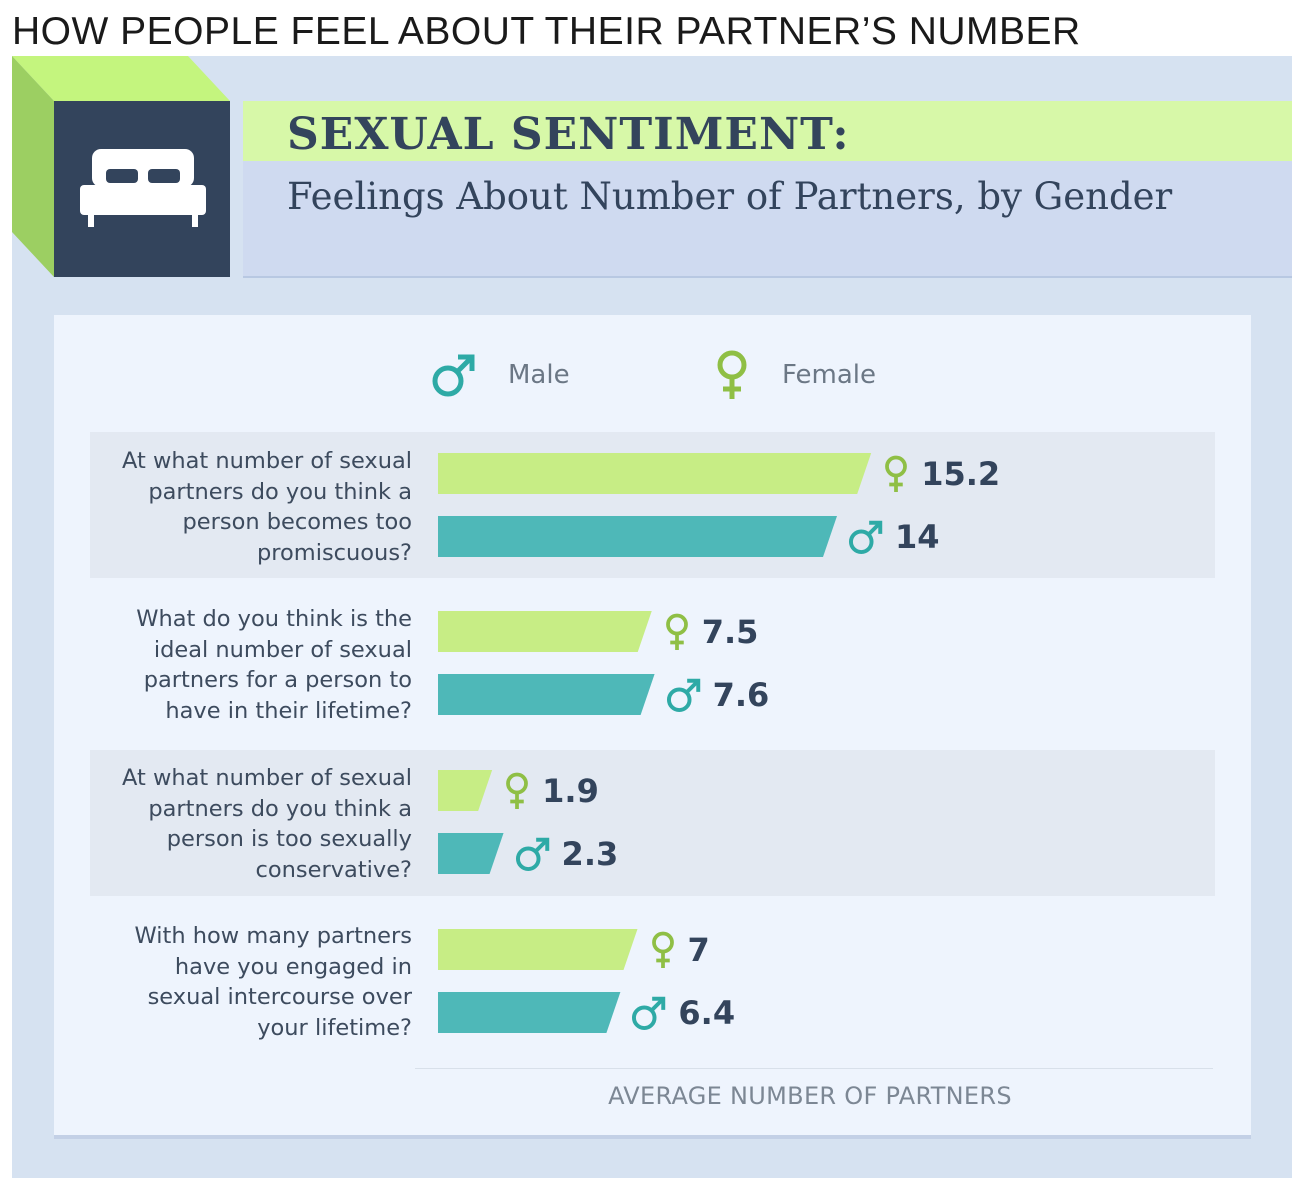  What do you see at coordinates (539, 375) in the screenshot?
I see `legend-male-label: Male` at bounding box center [539, 375].